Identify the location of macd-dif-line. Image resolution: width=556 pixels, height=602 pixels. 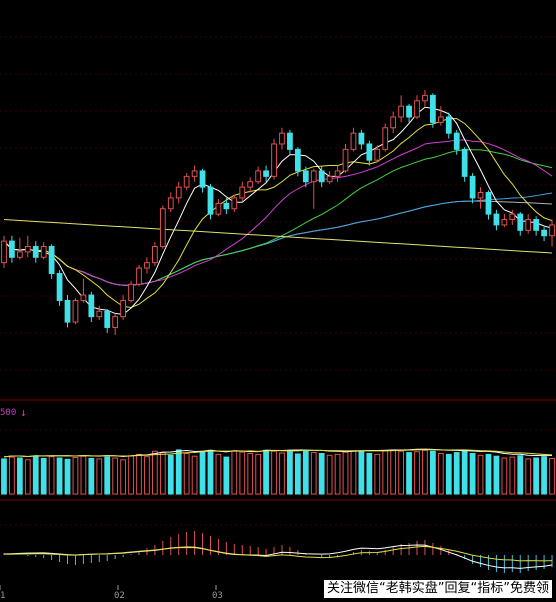
(278, 556).